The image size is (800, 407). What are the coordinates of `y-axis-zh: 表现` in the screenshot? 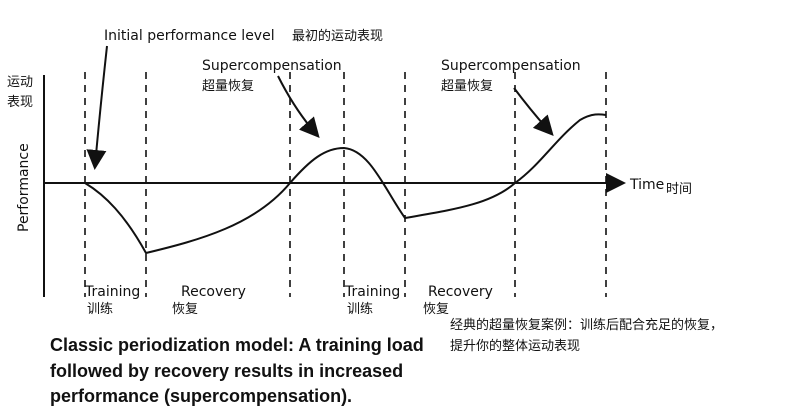 It's located at (20, 102).